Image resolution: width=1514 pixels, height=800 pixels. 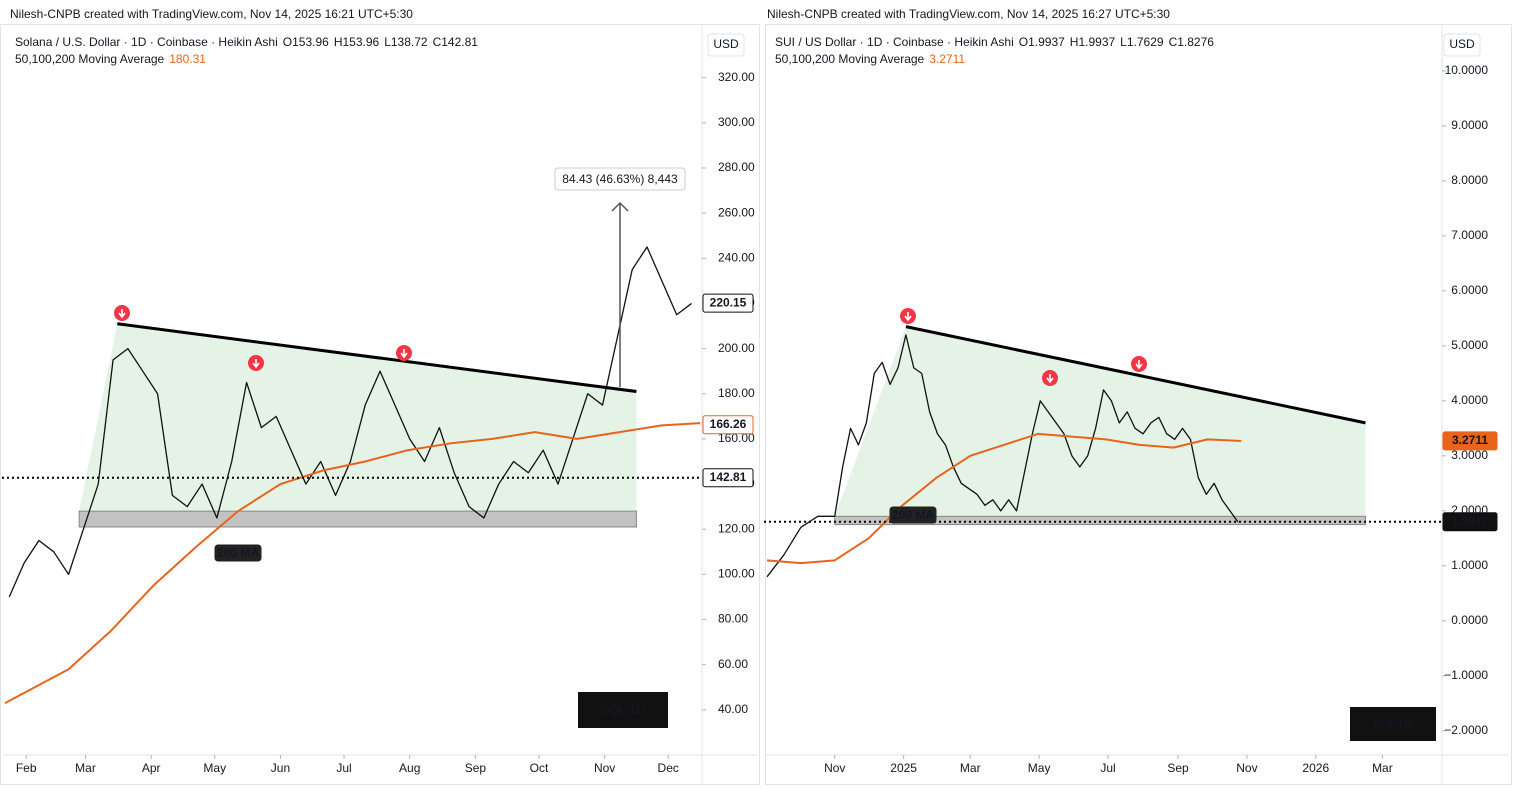 I want to click on y-tick-label: −2.0000, so click(x=1466, y=730).